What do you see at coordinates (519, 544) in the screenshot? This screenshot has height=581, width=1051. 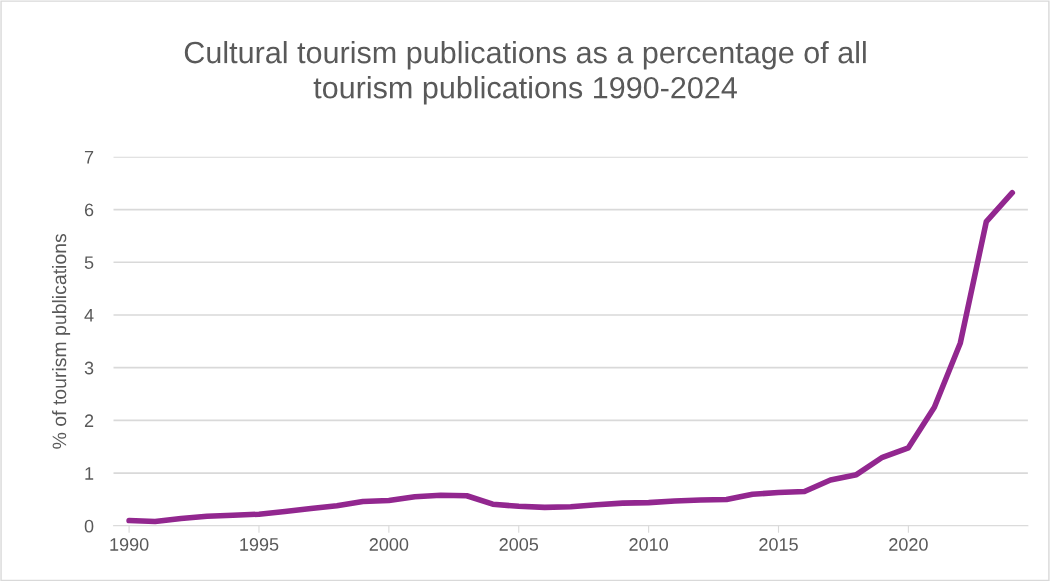 I see `x-tick-label: 2005` at bounding box center [519, 544].